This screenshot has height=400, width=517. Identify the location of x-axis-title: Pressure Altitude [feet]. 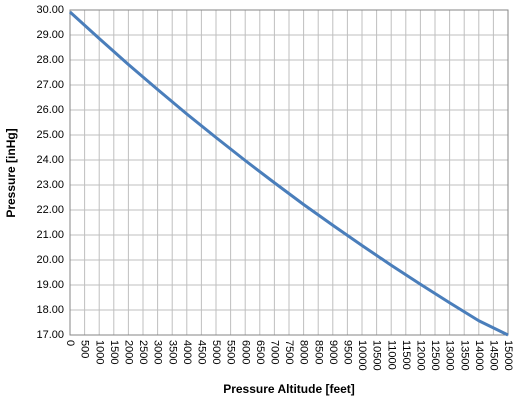
(289, 389).